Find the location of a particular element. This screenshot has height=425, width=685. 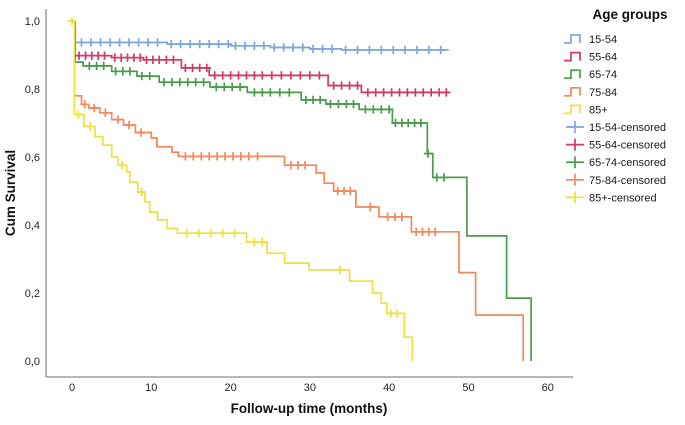

legend-label-85+-censored: 85+-censored is located at coordinates (623, 198).